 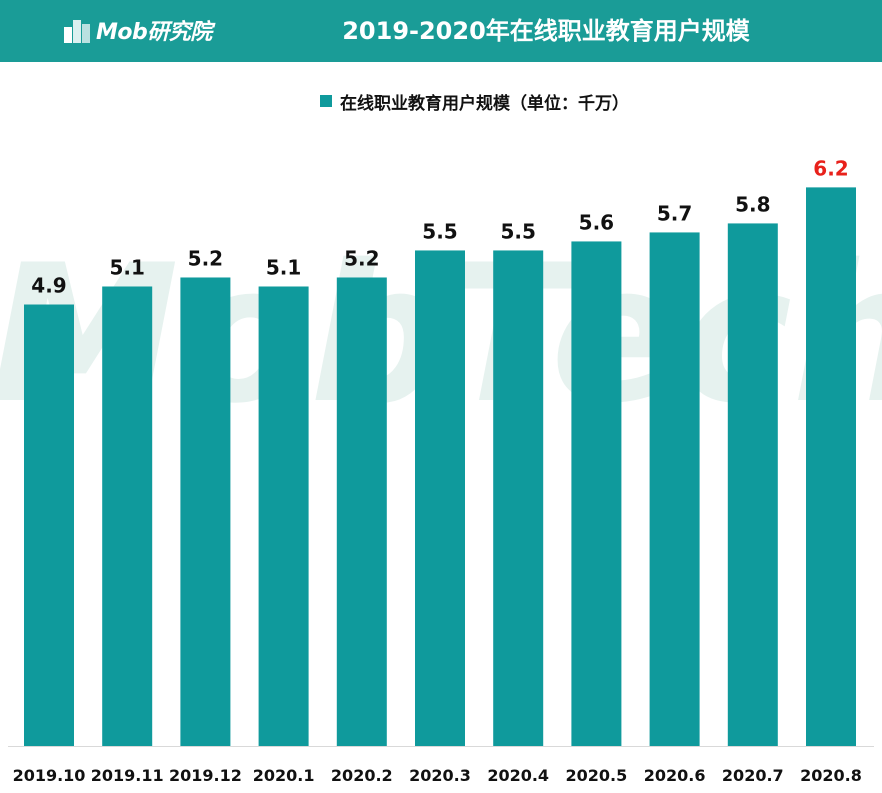 What do you see at coordinates (154, 32) in the screenshot?
I see `logo-text: Mob研究院` at bounding box center [154, 32].